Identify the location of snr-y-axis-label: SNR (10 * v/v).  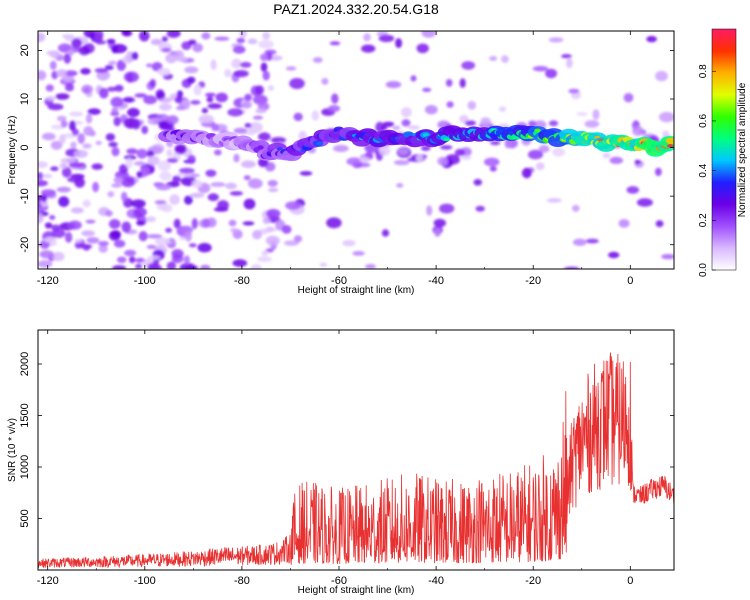
(12, 450).